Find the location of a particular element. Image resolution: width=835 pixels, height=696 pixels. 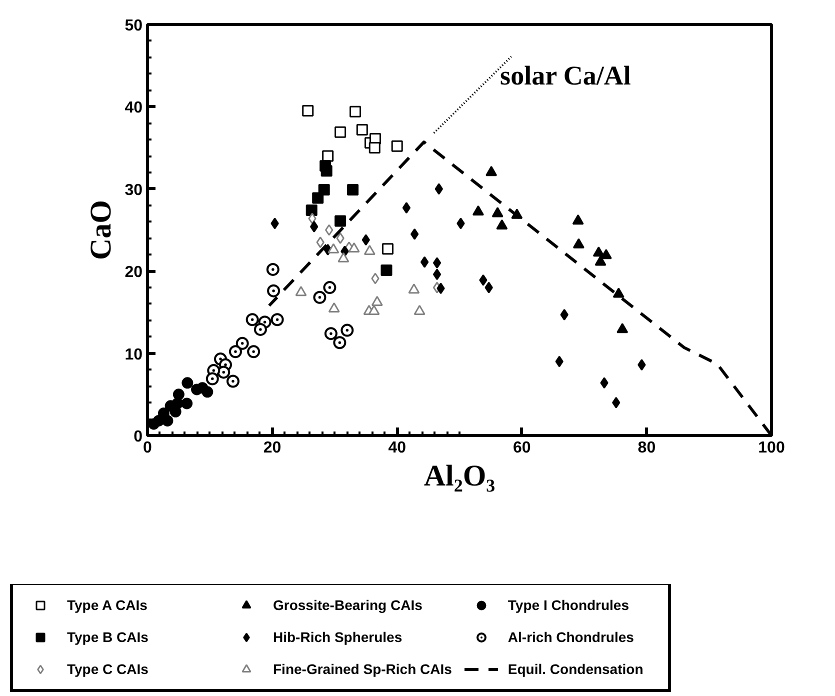

legend-label: Equil. Condensation is located at coordinates (576, 669).